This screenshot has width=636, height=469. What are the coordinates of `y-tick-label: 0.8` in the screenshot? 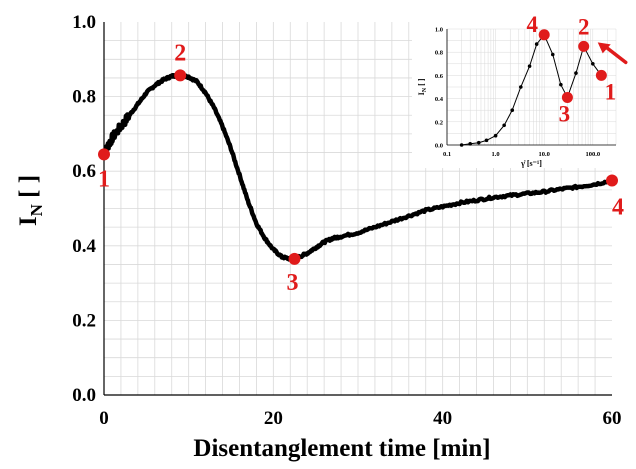 It's located at (84, 97).